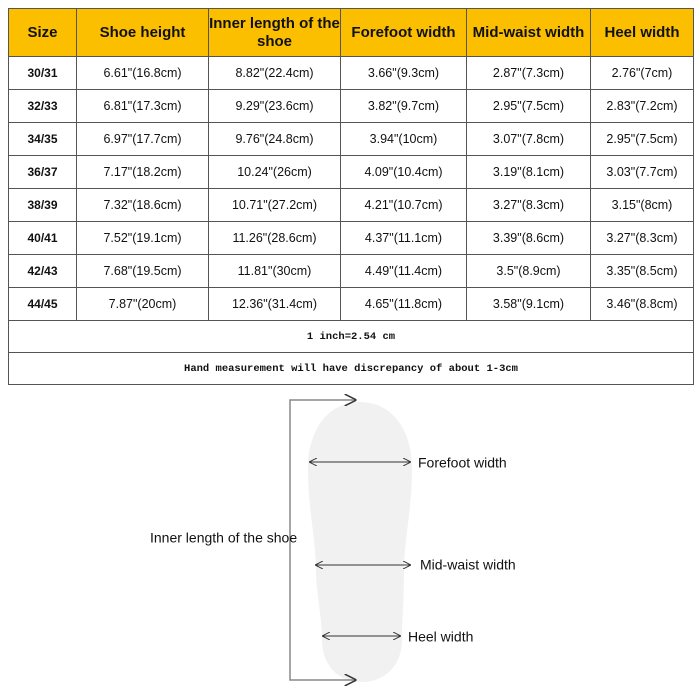 This screenshot has width=700, height=700. What do you see at coordinates (42, 73) in the screenshot?
I see `size-cell: 30/31` at bounding box center [42, 73].